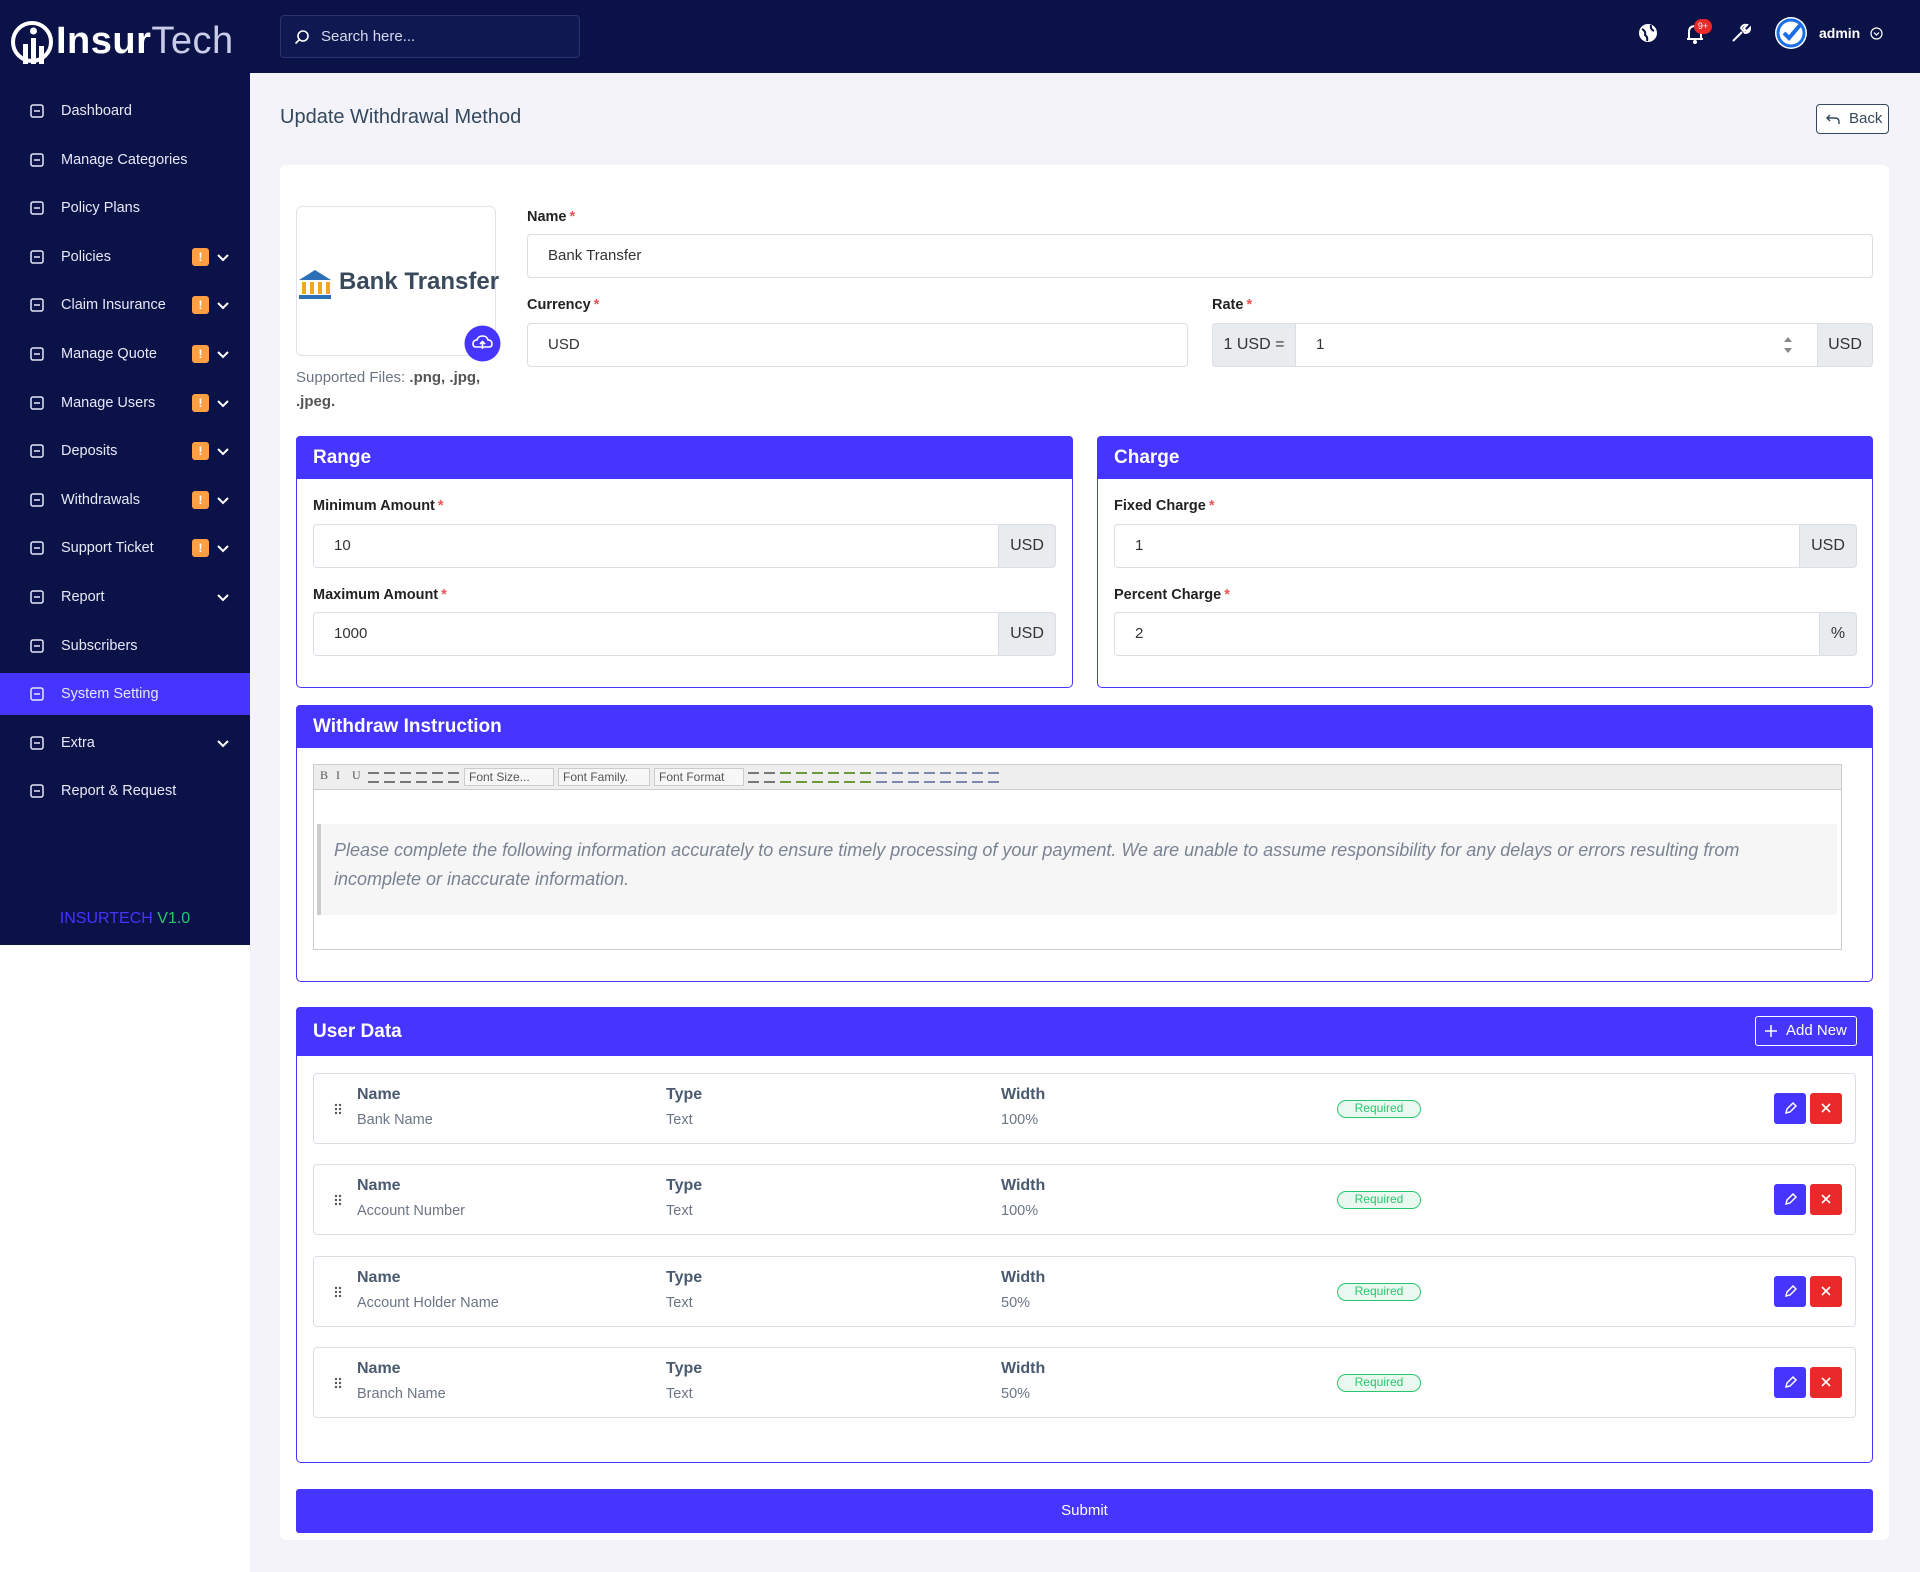 This screenshot has width=1920, height=1572. I want to click on column-value: 100%, so click(1020, 1211).